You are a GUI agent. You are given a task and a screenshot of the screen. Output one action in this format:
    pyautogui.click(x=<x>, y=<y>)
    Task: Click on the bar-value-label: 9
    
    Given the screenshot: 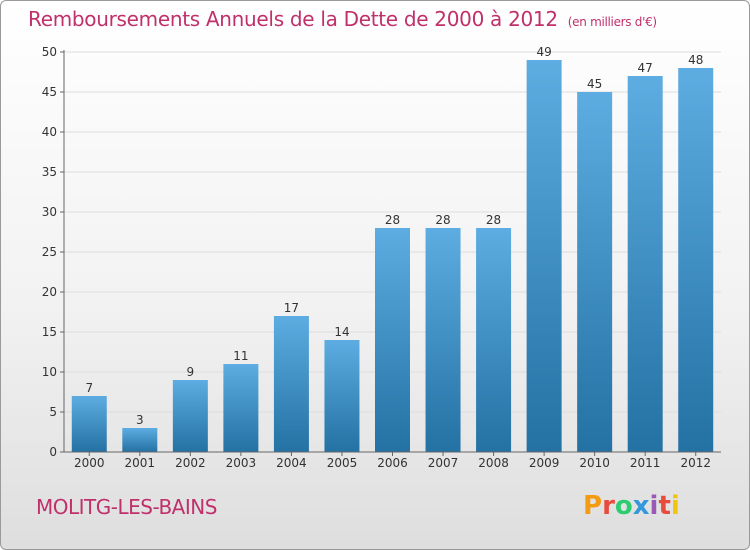 What is the action you would take?
    pyautogui.click(x=191, y=372)
    